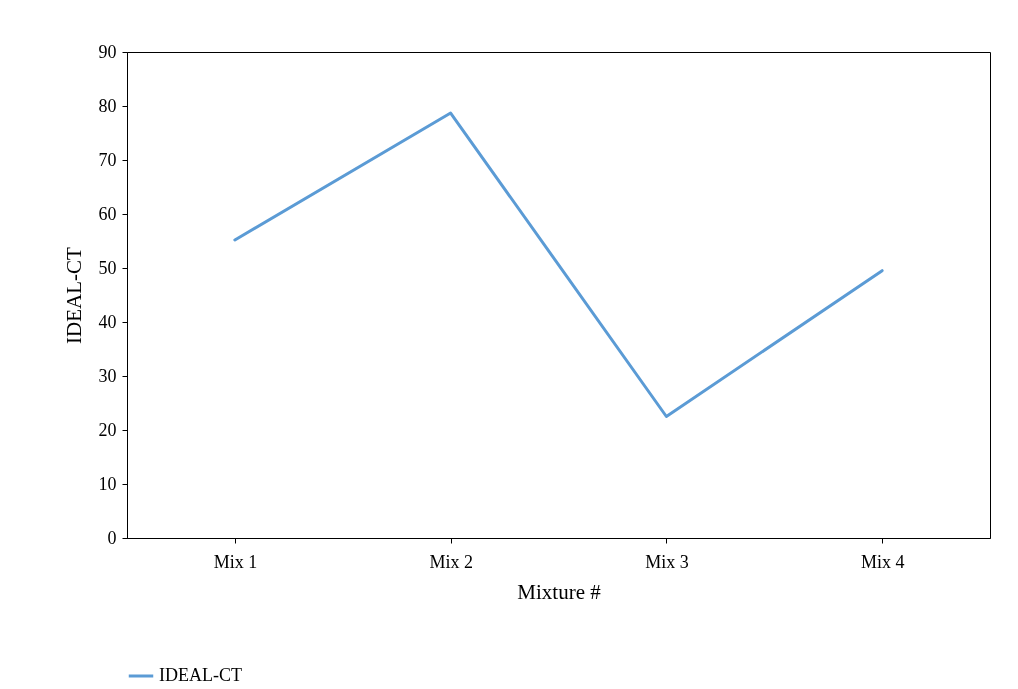 The image size is (1018, 689). I want to click on y-tick-label: 40, so click(107, 321).